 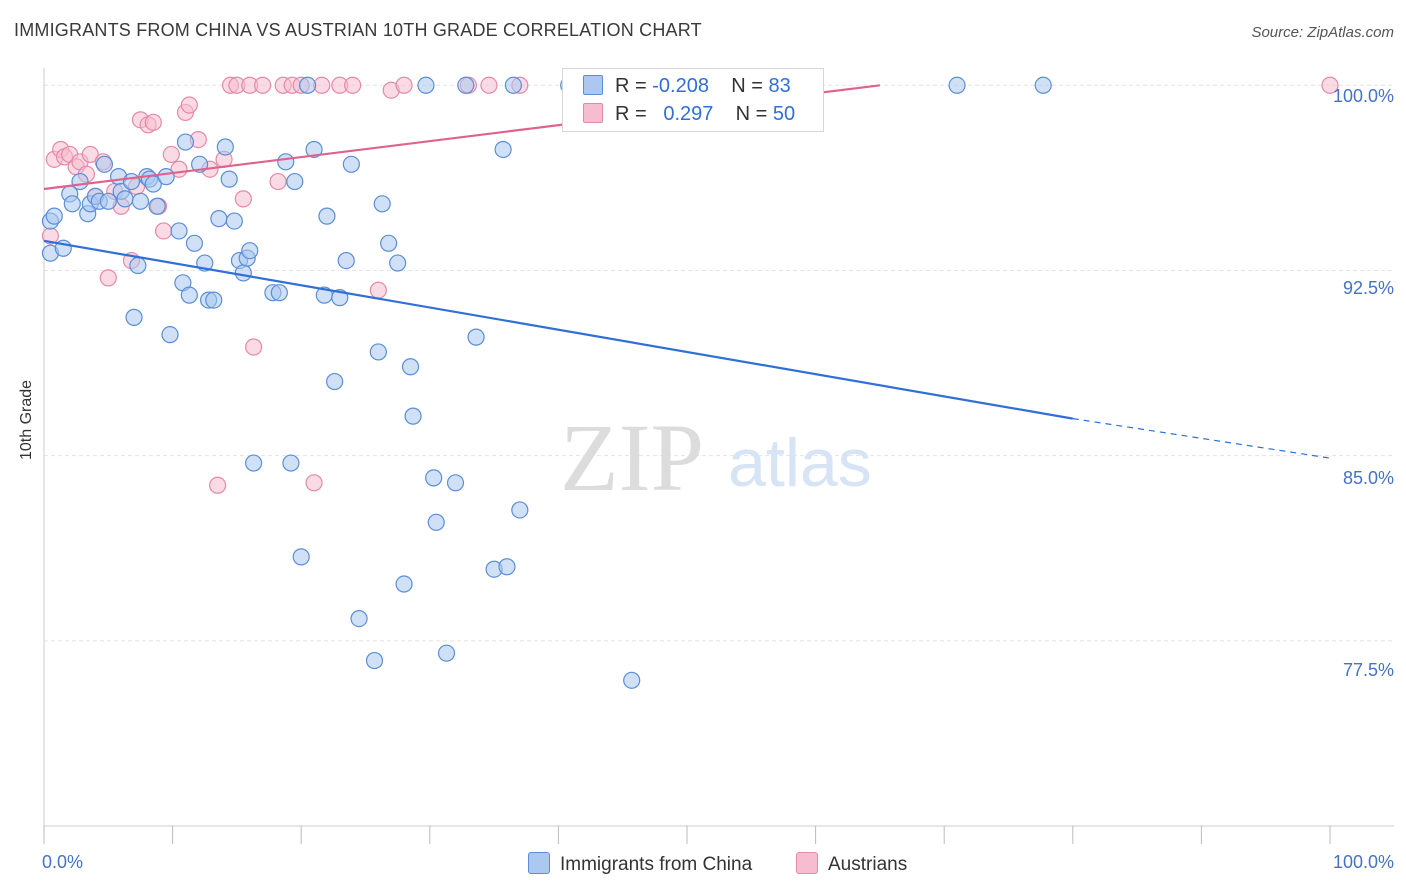 I want to click on austria-n-label: N =, so click(x=751, y=114).